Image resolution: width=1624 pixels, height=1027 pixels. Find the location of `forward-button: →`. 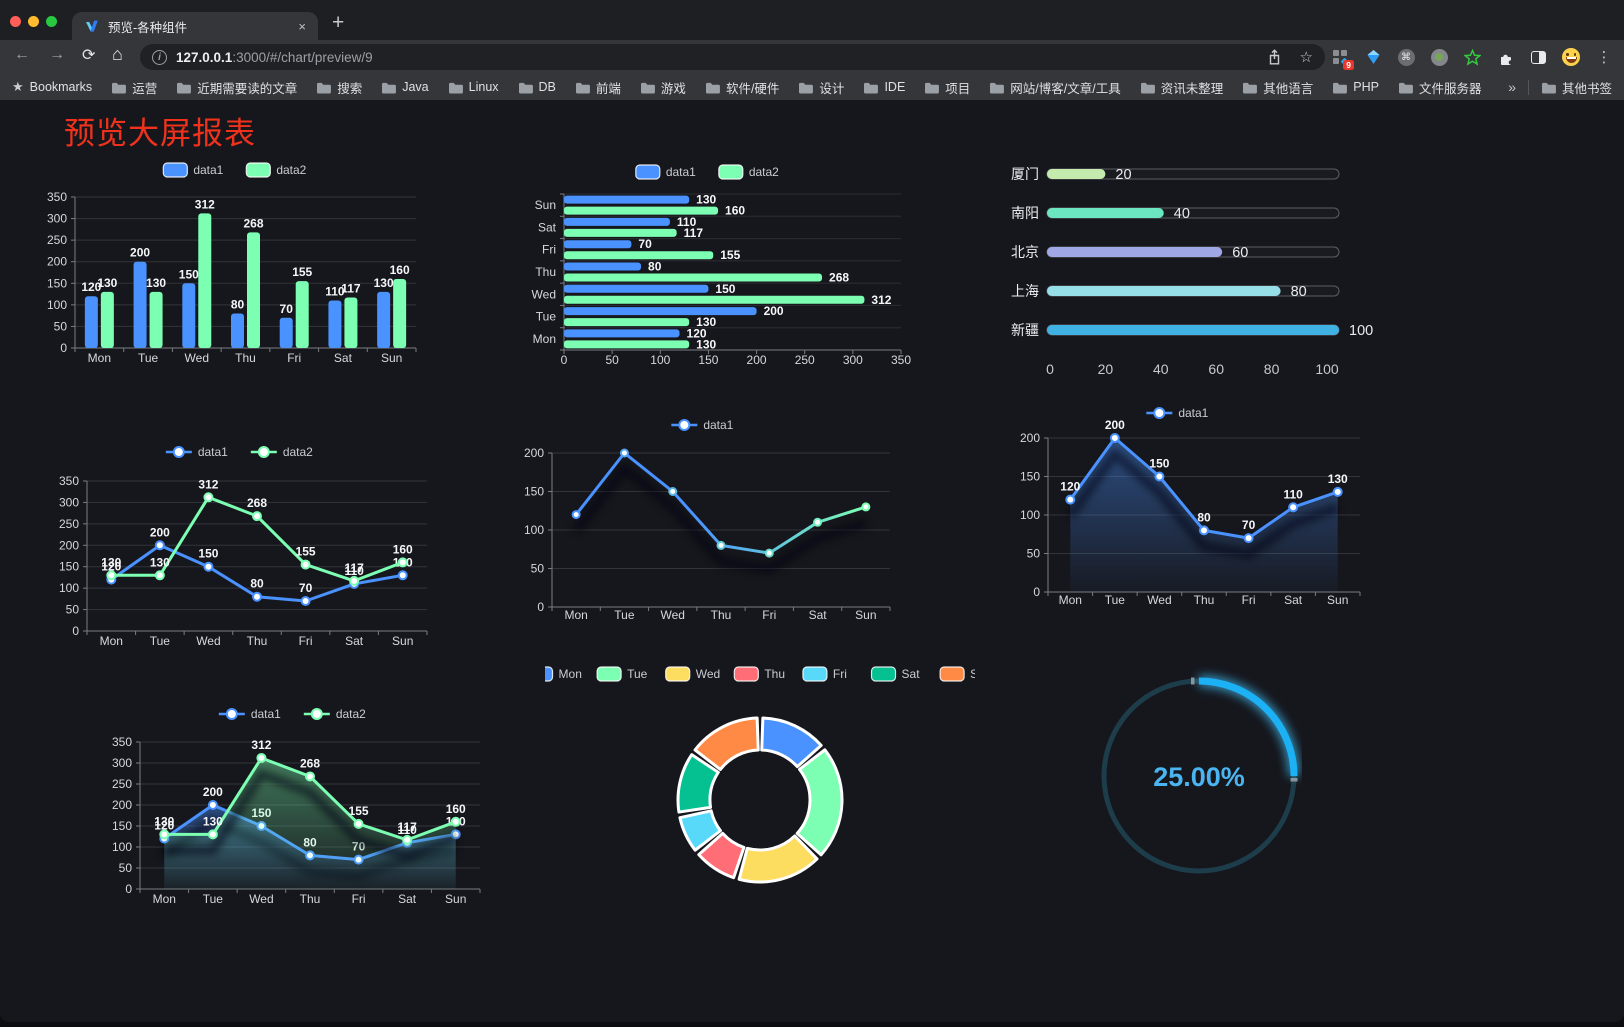

forward-button: → is located at coordinates (57, 54).